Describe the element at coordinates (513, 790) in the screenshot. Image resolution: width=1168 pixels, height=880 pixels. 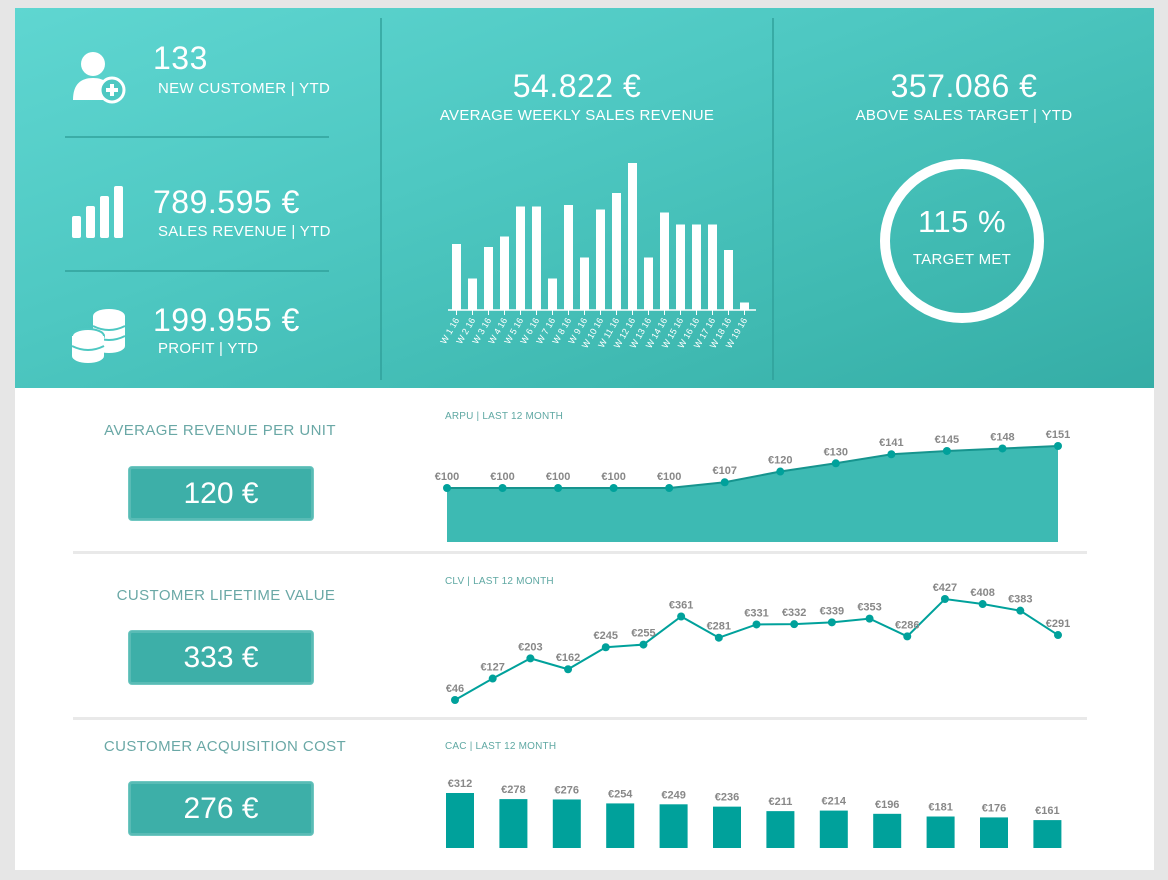
I see `cac-data-label: €278` at that location.